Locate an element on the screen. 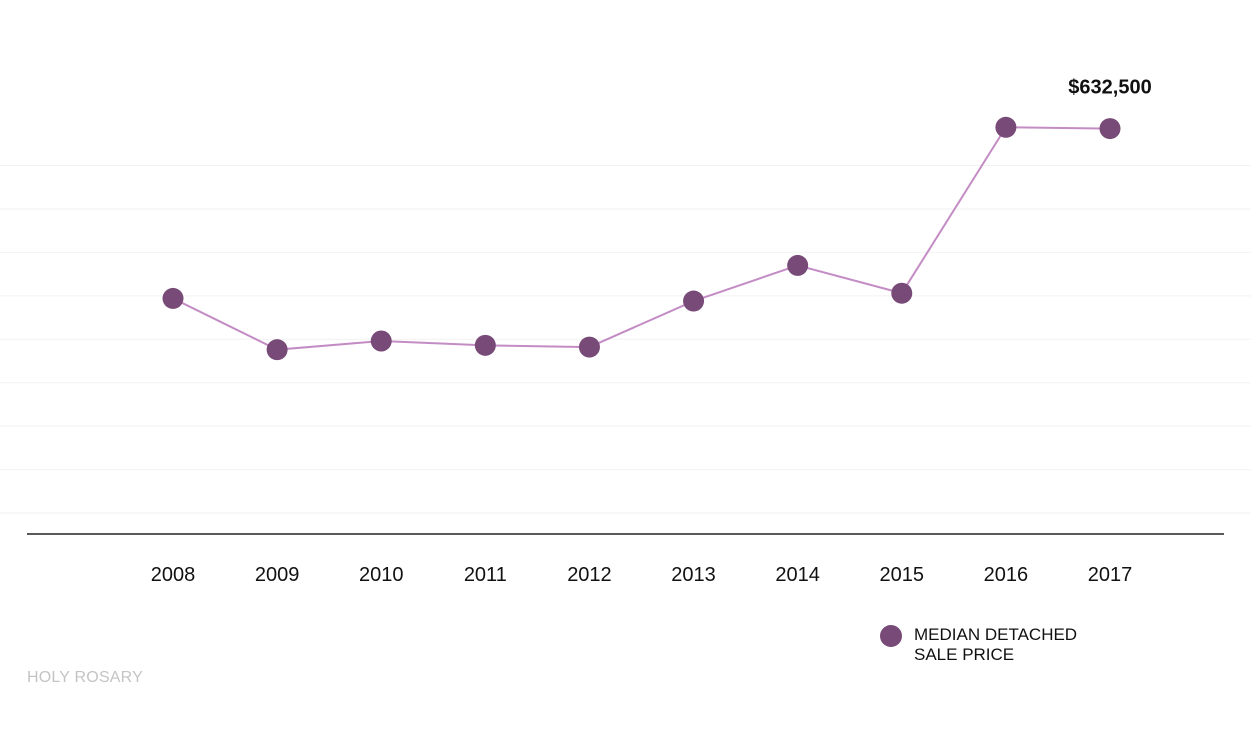  x-tick-label: 2011 is located at coordinates (485, 575).